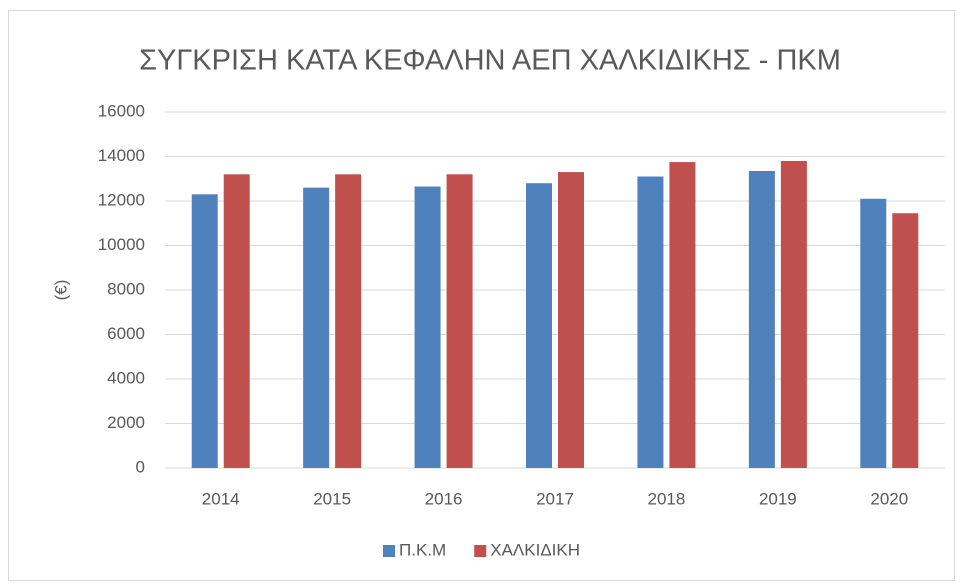 This screenshot has width=961, height=586. I want to click on y-tick-label: 0, so click(140, 466).